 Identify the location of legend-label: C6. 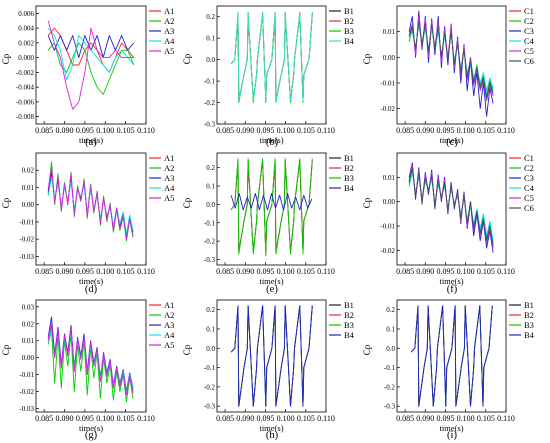
(529, 61).